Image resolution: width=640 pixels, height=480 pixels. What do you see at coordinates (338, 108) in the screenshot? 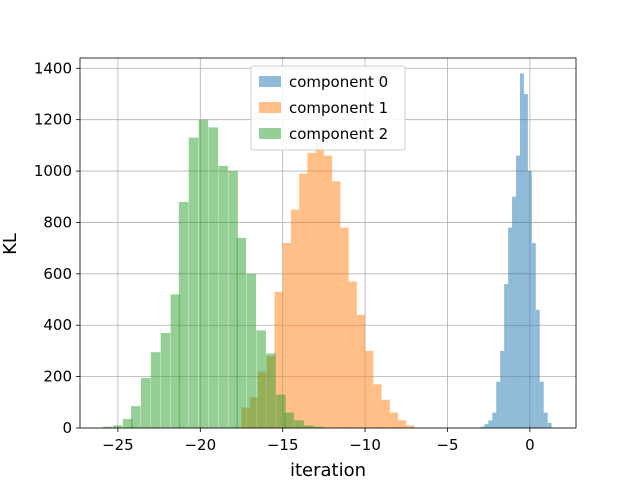
I see `legend-label: component 1` at bounding box center [338, 108].